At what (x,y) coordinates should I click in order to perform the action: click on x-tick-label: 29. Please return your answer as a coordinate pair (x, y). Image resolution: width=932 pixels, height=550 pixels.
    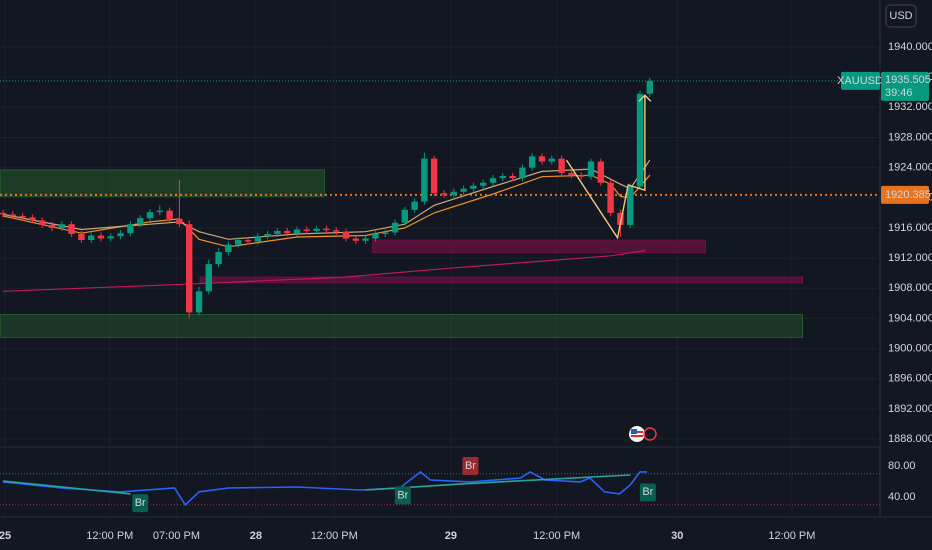
    Looking at the image, I should click on (451, 536).